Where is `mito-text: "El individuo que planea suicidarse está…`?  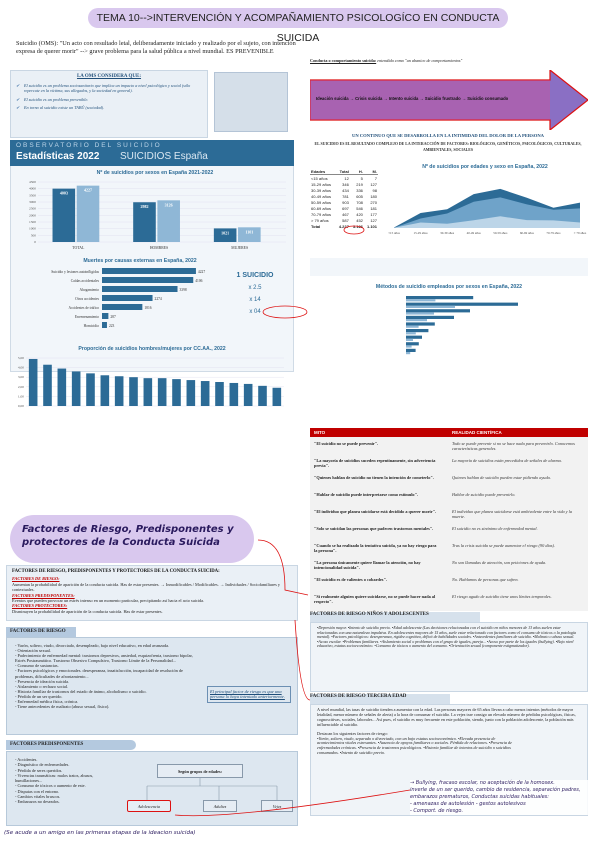
mito-text: "El individuo que planea suicidarse está… is located at coordinates (375, 511).